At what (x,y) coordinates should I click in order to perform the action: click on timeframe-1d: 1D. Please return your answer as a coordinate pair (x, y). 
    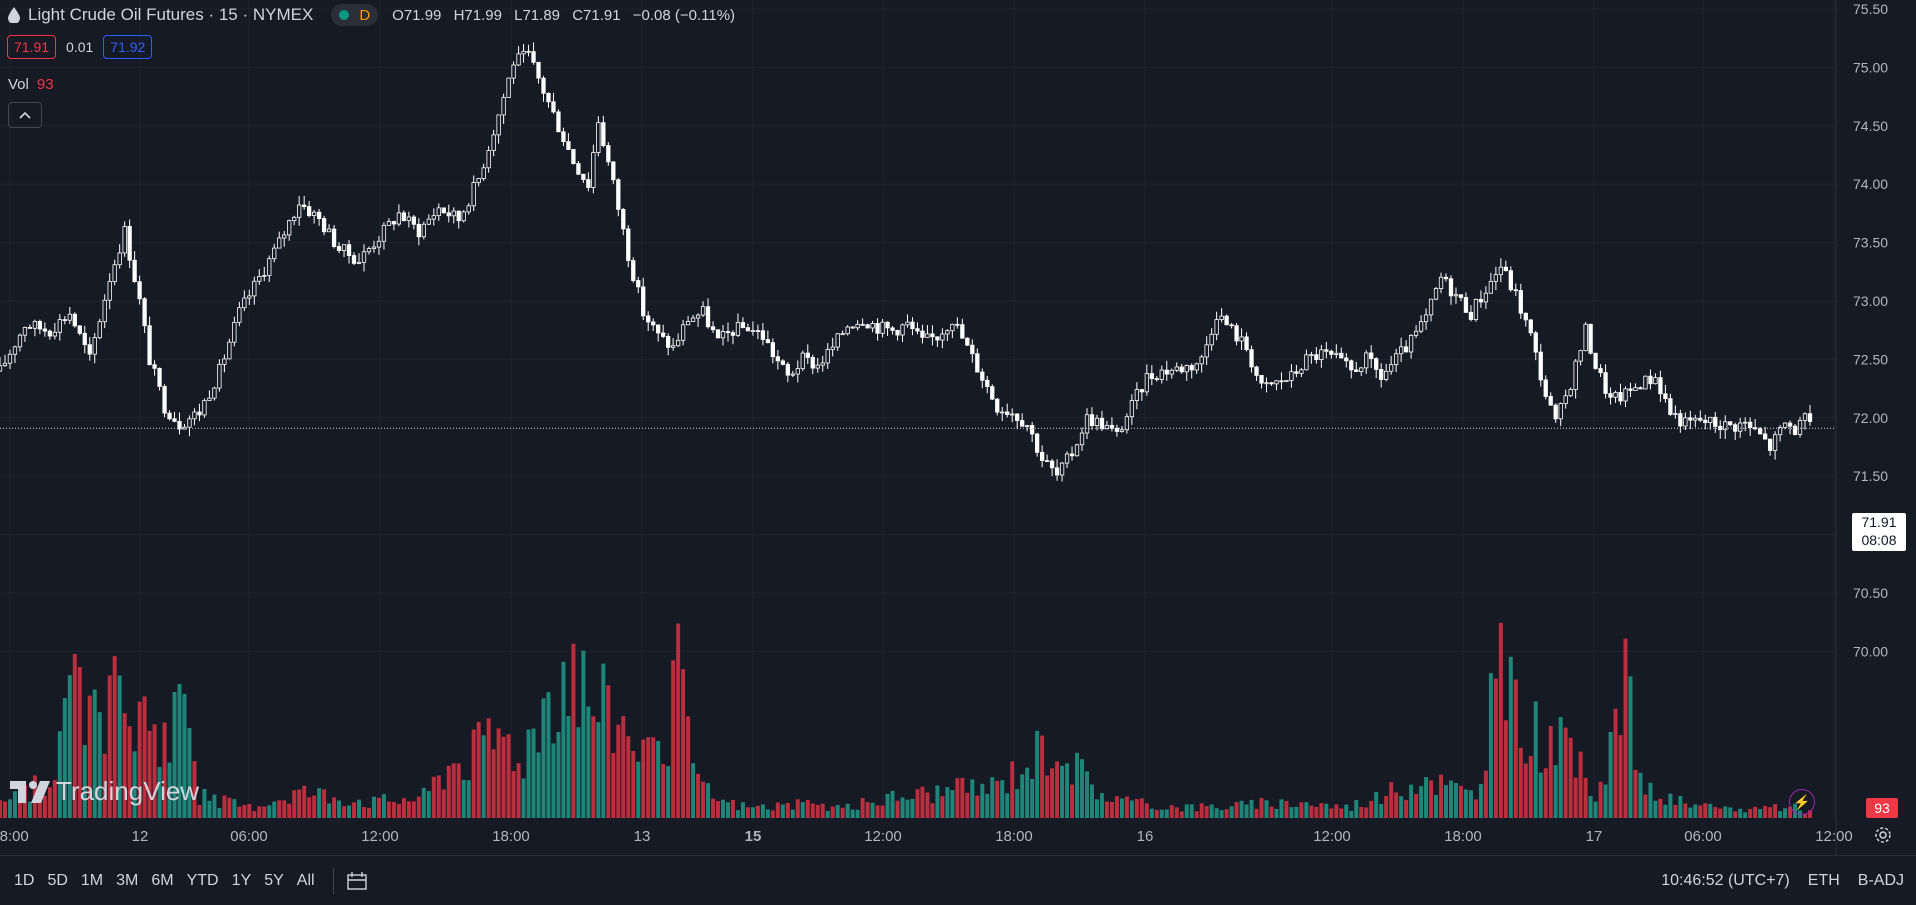
    Looking at the image, I should click on (24, 880).